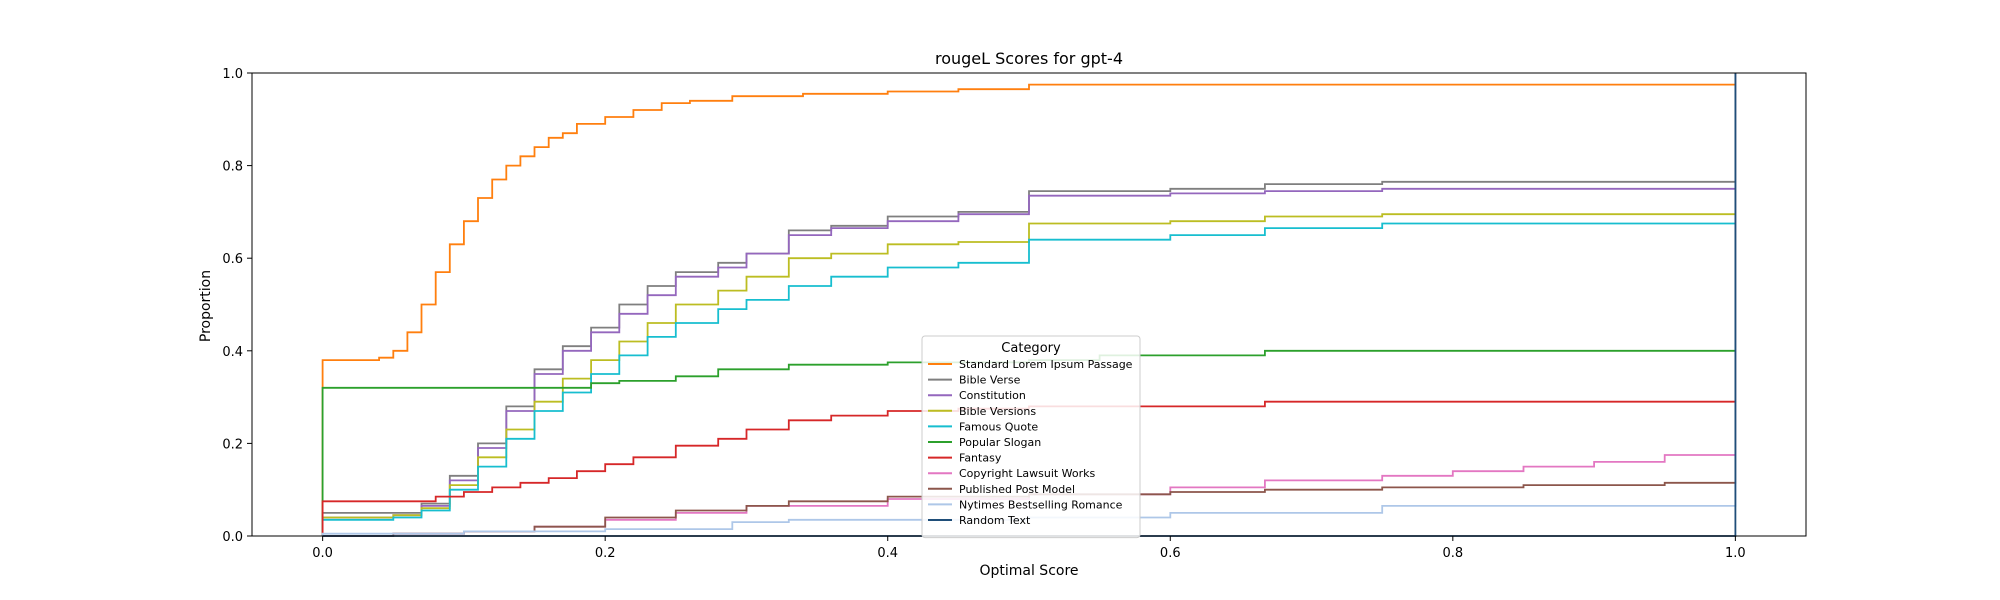 The width and height of the screenshot is (2000, 600). I want to click on legend-entry-4: Famous Quote, so click(998, 426).